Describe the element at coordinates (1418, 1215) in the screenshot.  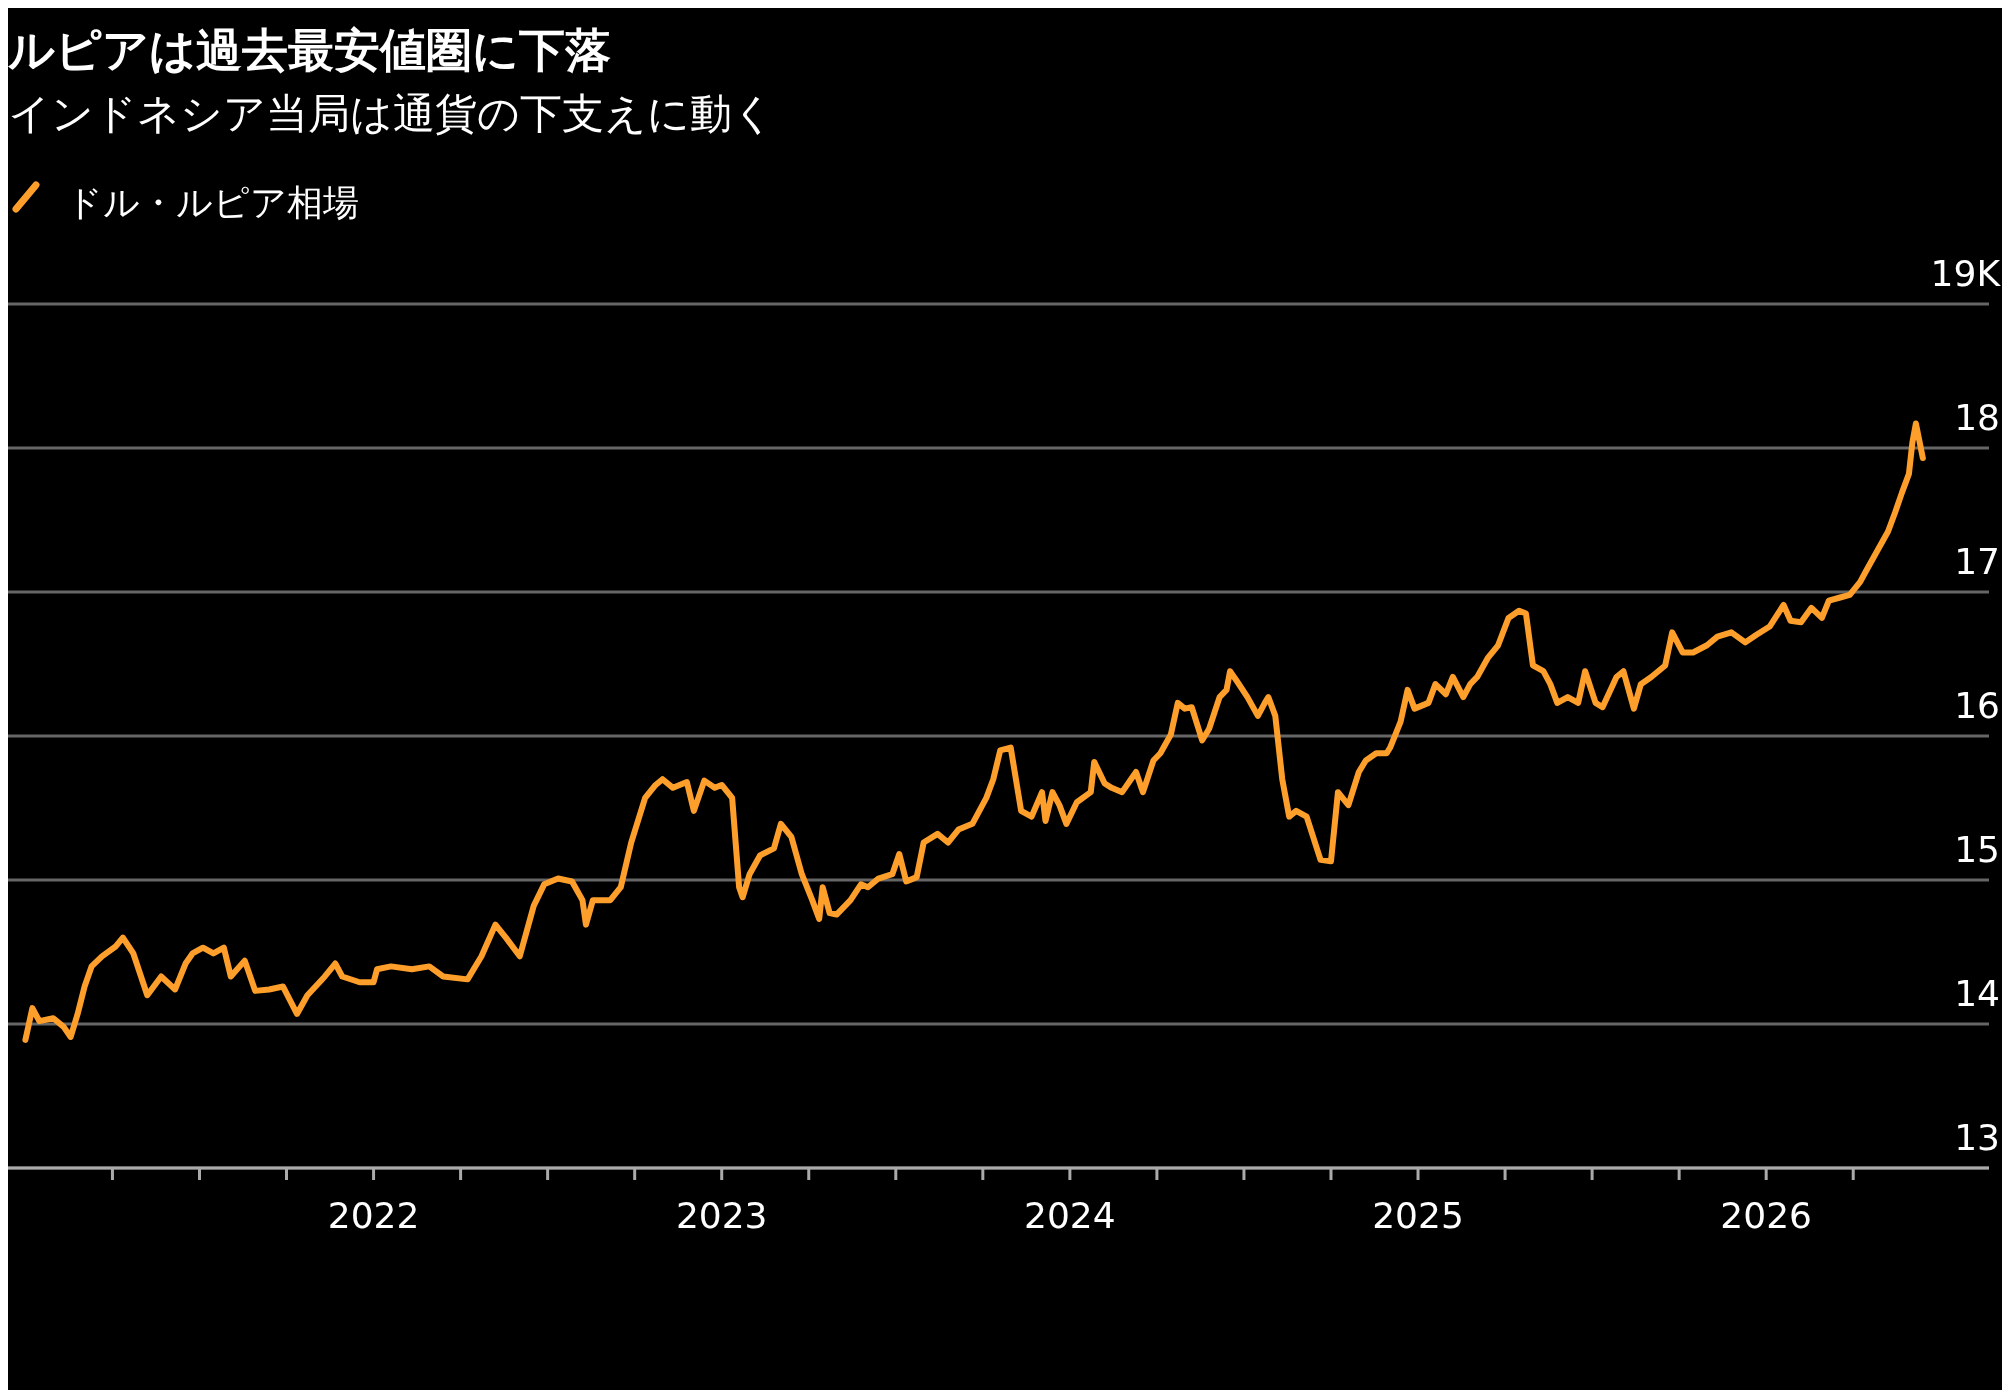
I see `x-tick-label: 2025` at that location.